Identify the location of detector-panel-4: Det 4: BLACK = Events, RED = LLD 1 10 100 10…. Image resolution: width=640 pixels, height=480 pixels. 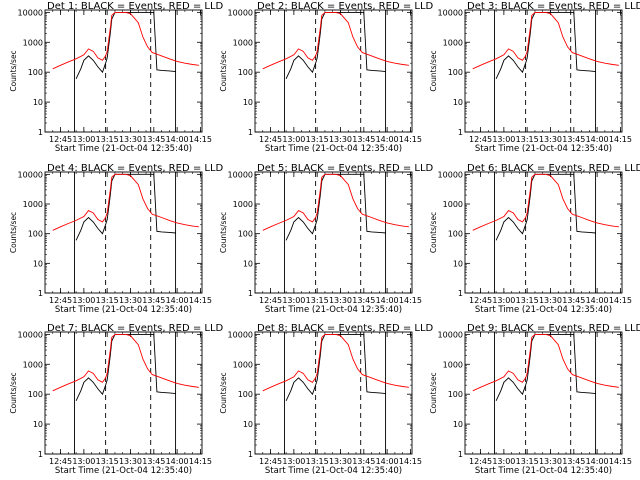
(116, 239).